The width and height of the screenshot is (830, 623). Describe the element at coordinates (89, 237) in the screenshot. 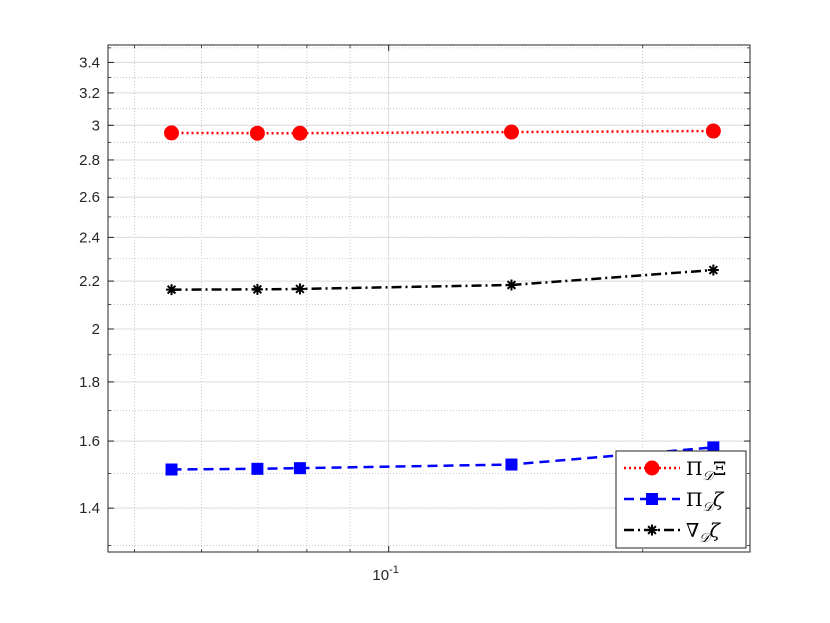

I see `y-tick-label: 2.4` at that location.